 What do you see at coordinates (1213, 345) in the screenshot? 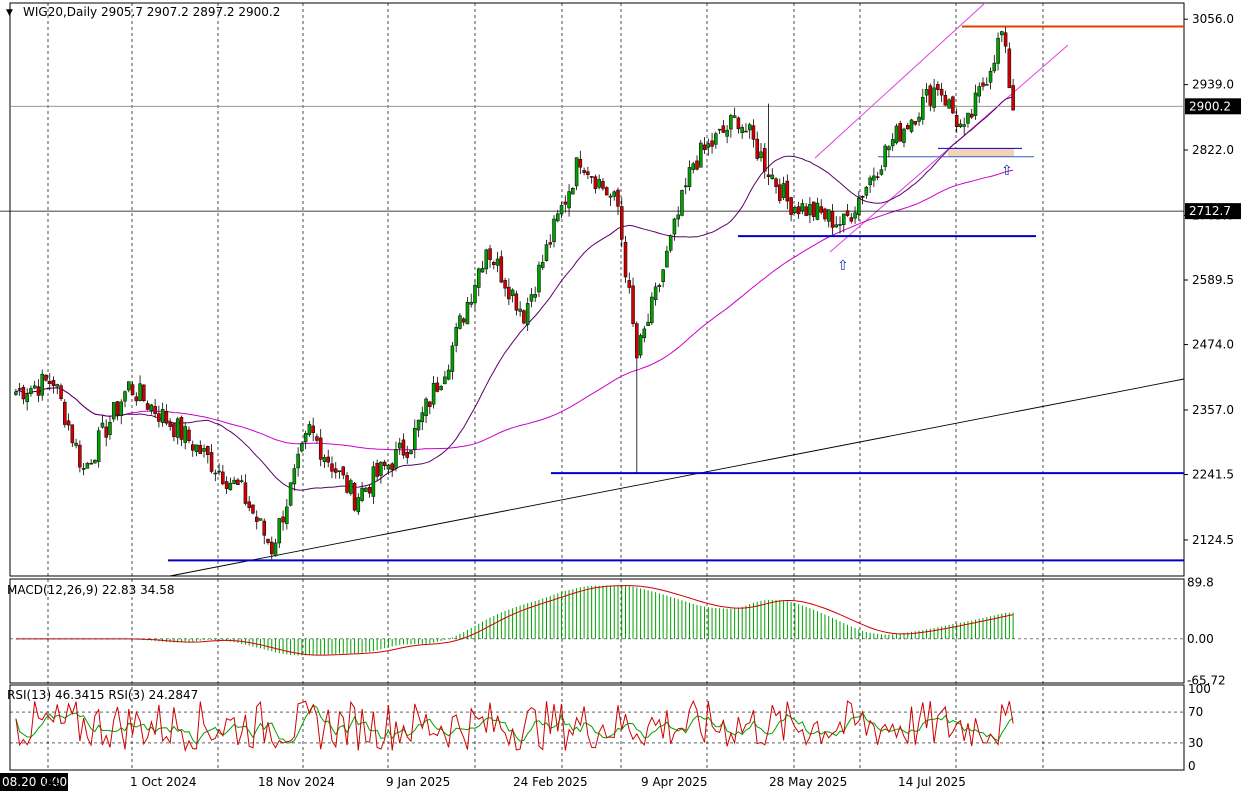
I see `price-y-tick-label: 2474.0` at bounding box center [1213, 345].